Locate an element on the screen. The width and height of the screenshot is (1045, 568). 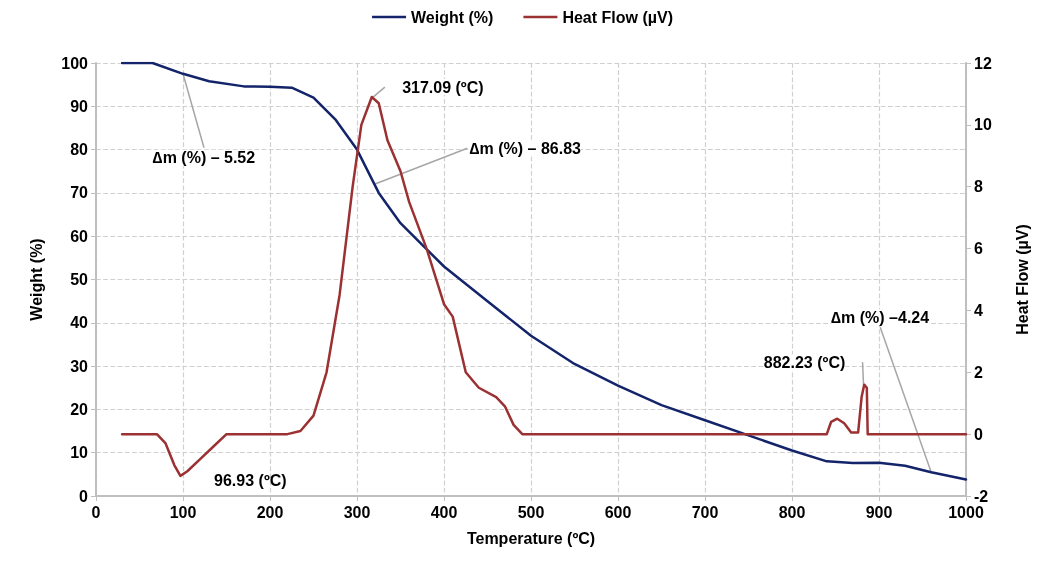
x-tick-label: 200 is located at coordinates (270, 512).